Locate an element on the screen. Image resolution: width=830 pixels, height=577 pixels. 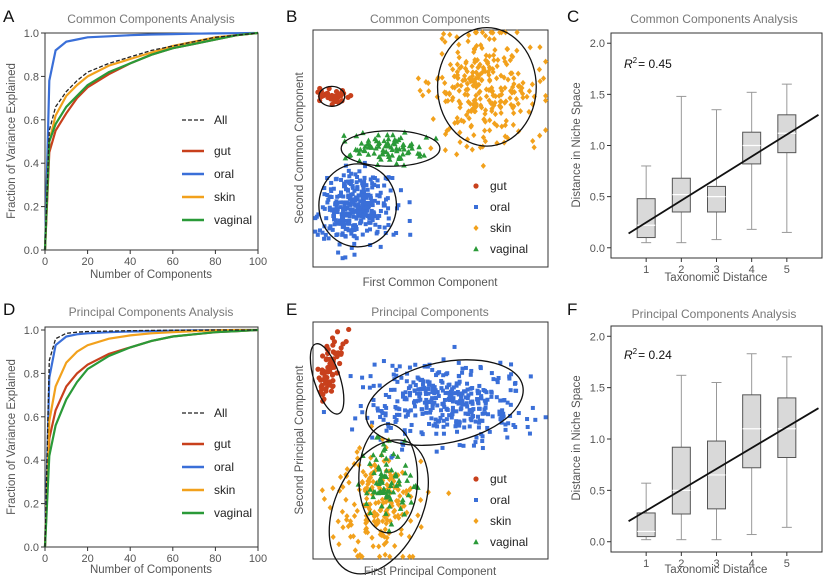
series-line-vaginal is located at coordinates (151, 141).